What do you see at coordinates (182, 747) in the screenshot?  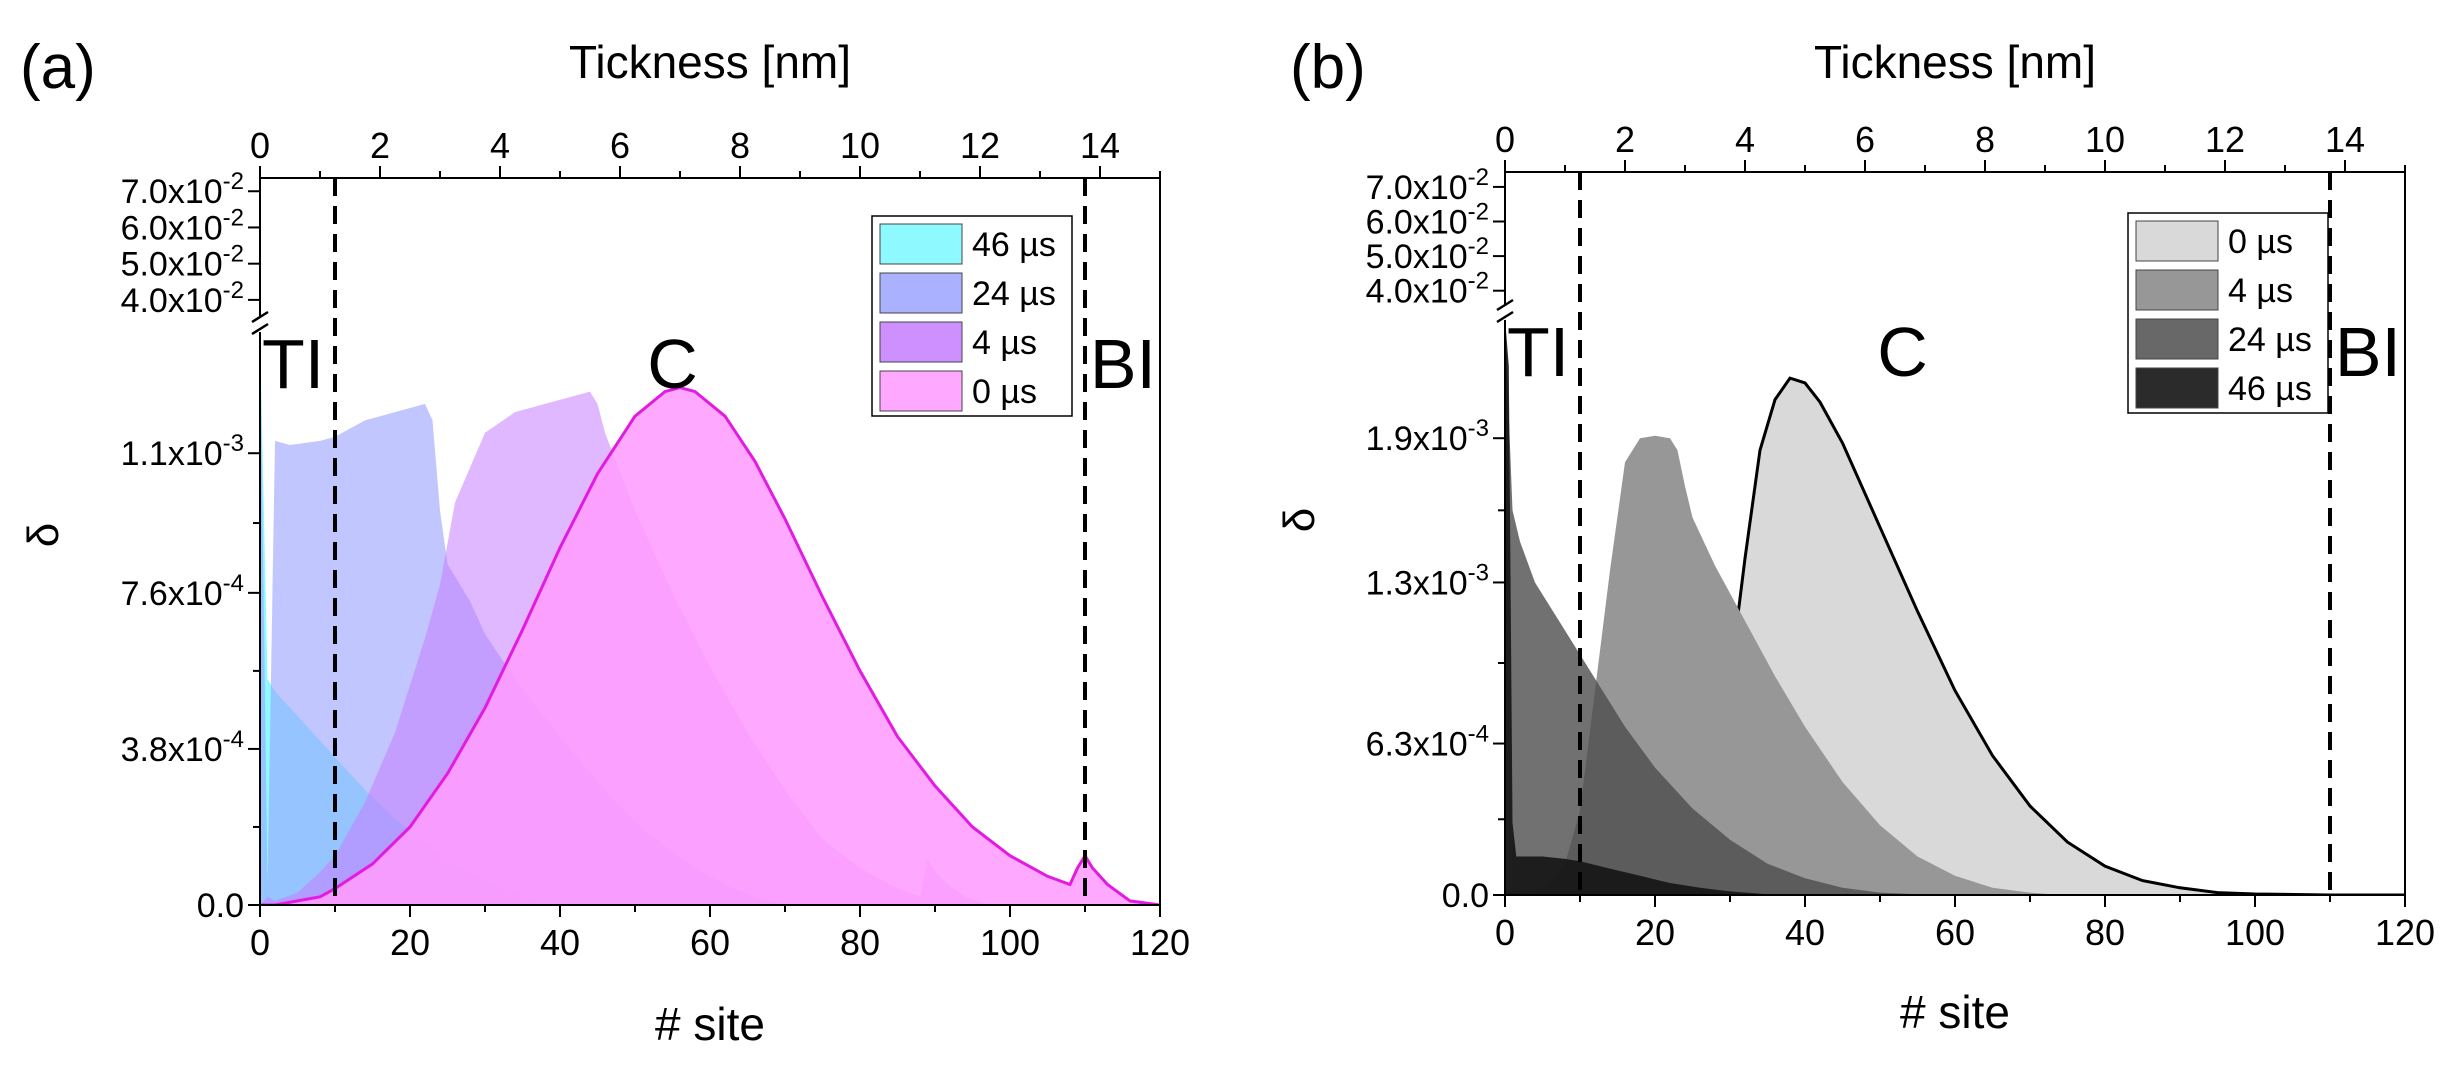 I see `y-tick-label: 3.8x10⁻⁴` at bounding box center [182, 747].